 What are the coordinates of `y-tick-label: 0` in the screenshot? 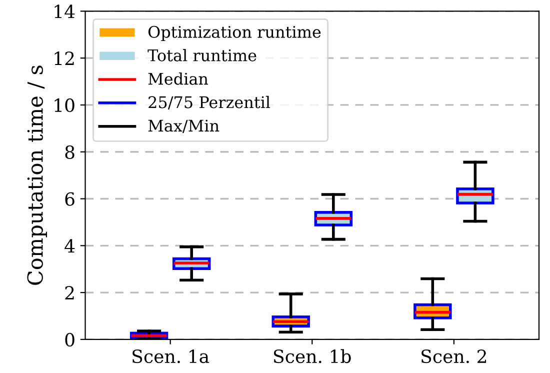 It's located at (69, 339).